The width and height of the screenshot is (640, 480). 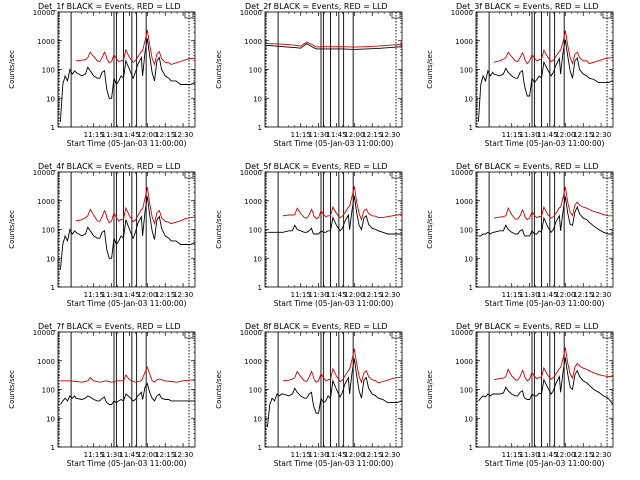 I want to click on chart-title: Det_7f BLACK = Events, RED = LLD, so click(x=109, y=326).